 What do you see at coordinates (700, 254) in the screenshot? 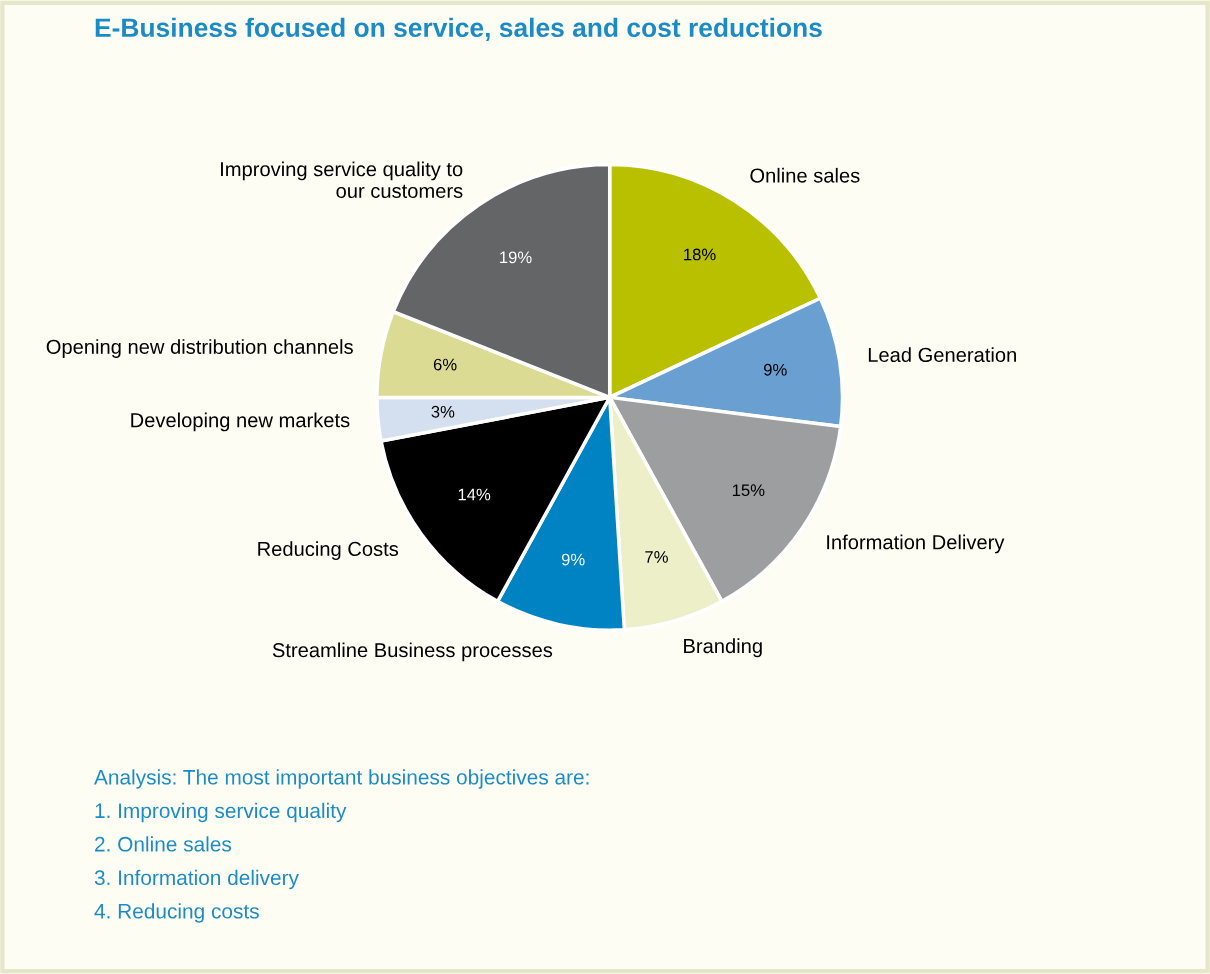
I see `data-label: 18%` at bounding box center [700, 254].